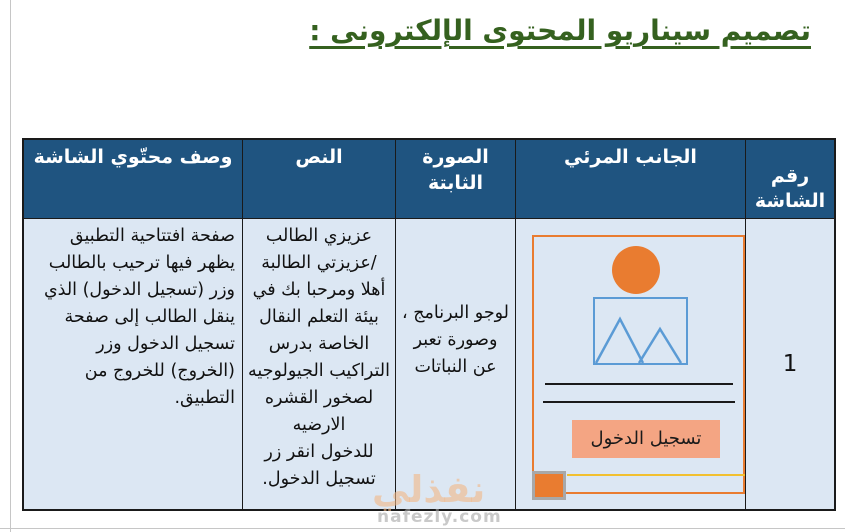  Describe the element at coordinates (636, 270) in the screenshot. I see `logo-circle-icon` at that location.